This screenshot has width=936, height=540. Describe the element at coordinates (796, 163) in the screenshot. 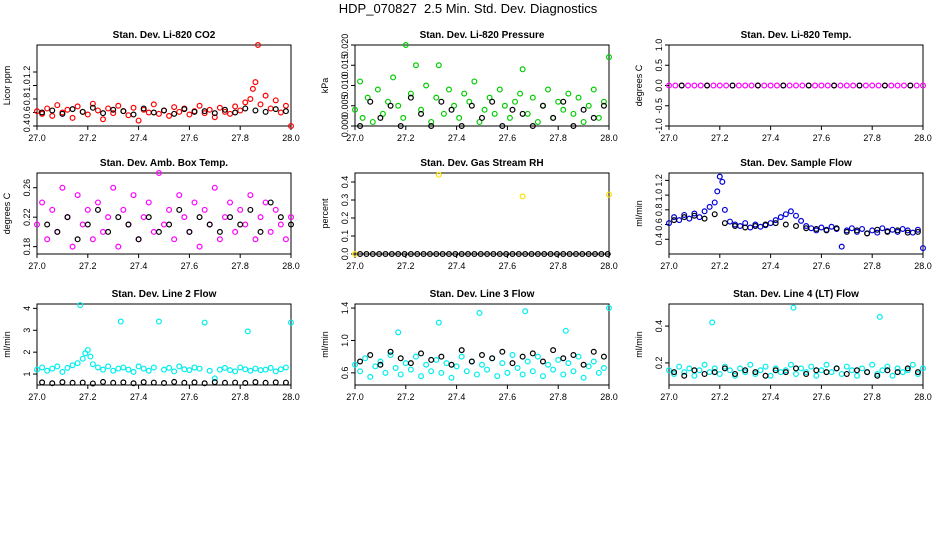

I see `chart-title: Stan. Dev. Sample Flow` at that location.